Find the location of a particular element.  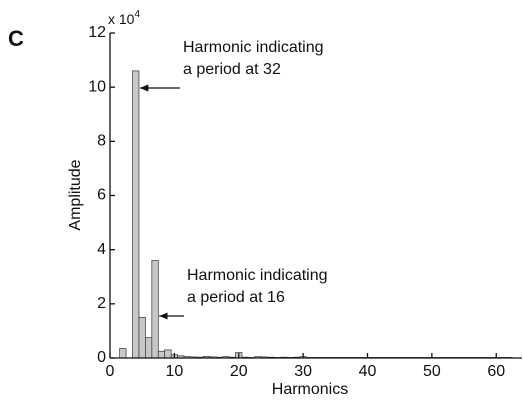

annotation-text: a period at 16 is located at coordinates (236, 297).